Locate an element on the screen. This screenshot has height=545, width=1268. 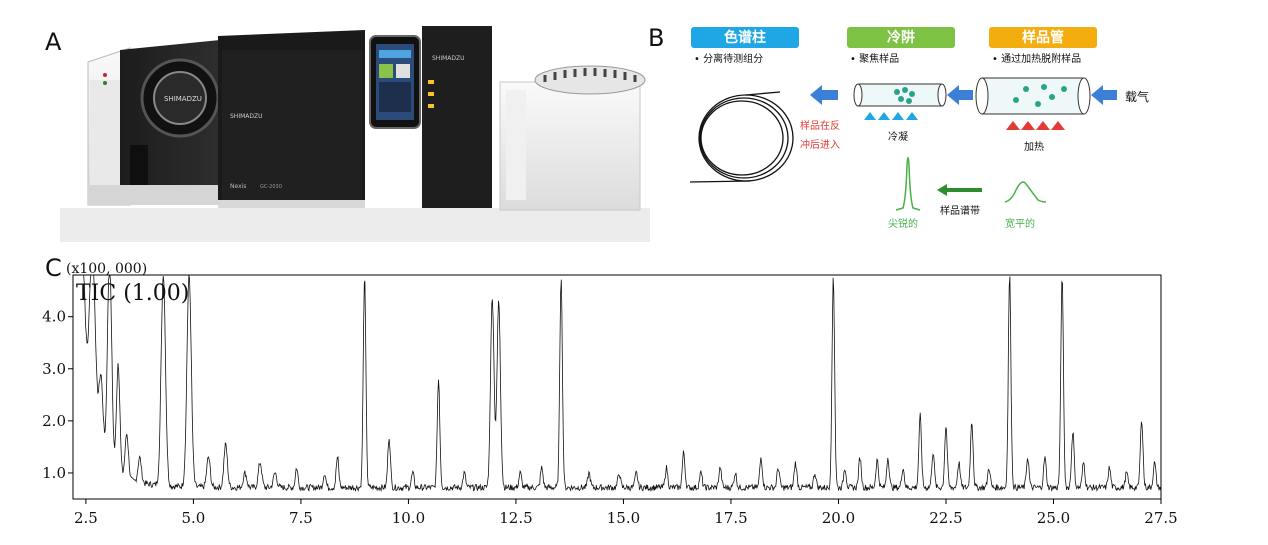
brand-label-gc: SHIMADZU is located at coordinates (246, 116).